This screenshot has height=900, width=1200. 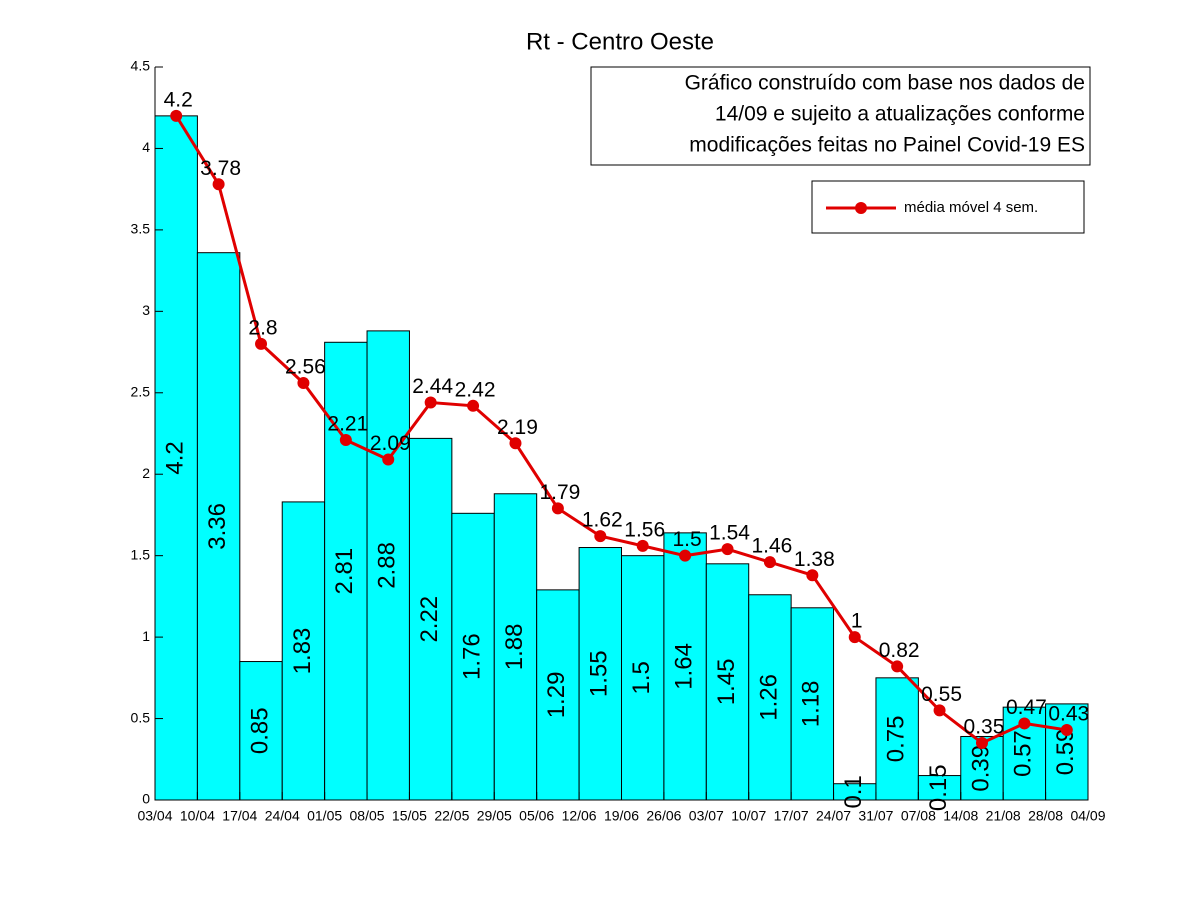 I want to click on bar-value-label: 2.88, so click(x=387, y=565).